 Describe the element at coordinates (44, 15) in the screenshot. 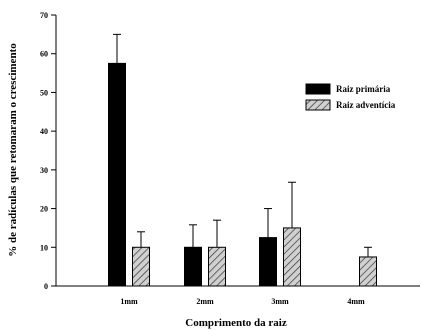

I see `y-tick-label: 70` at that location.